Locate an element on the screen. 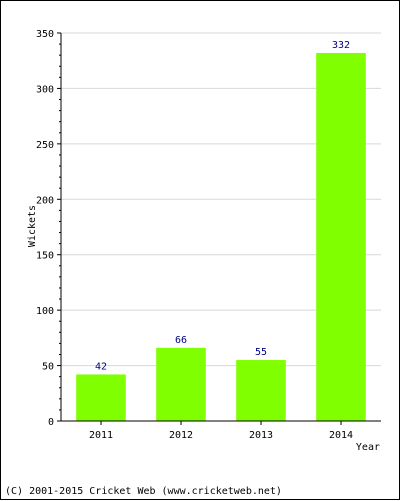 This screenshot has height=501, width=400. bar-2011 is located at coordinates (101, 397).